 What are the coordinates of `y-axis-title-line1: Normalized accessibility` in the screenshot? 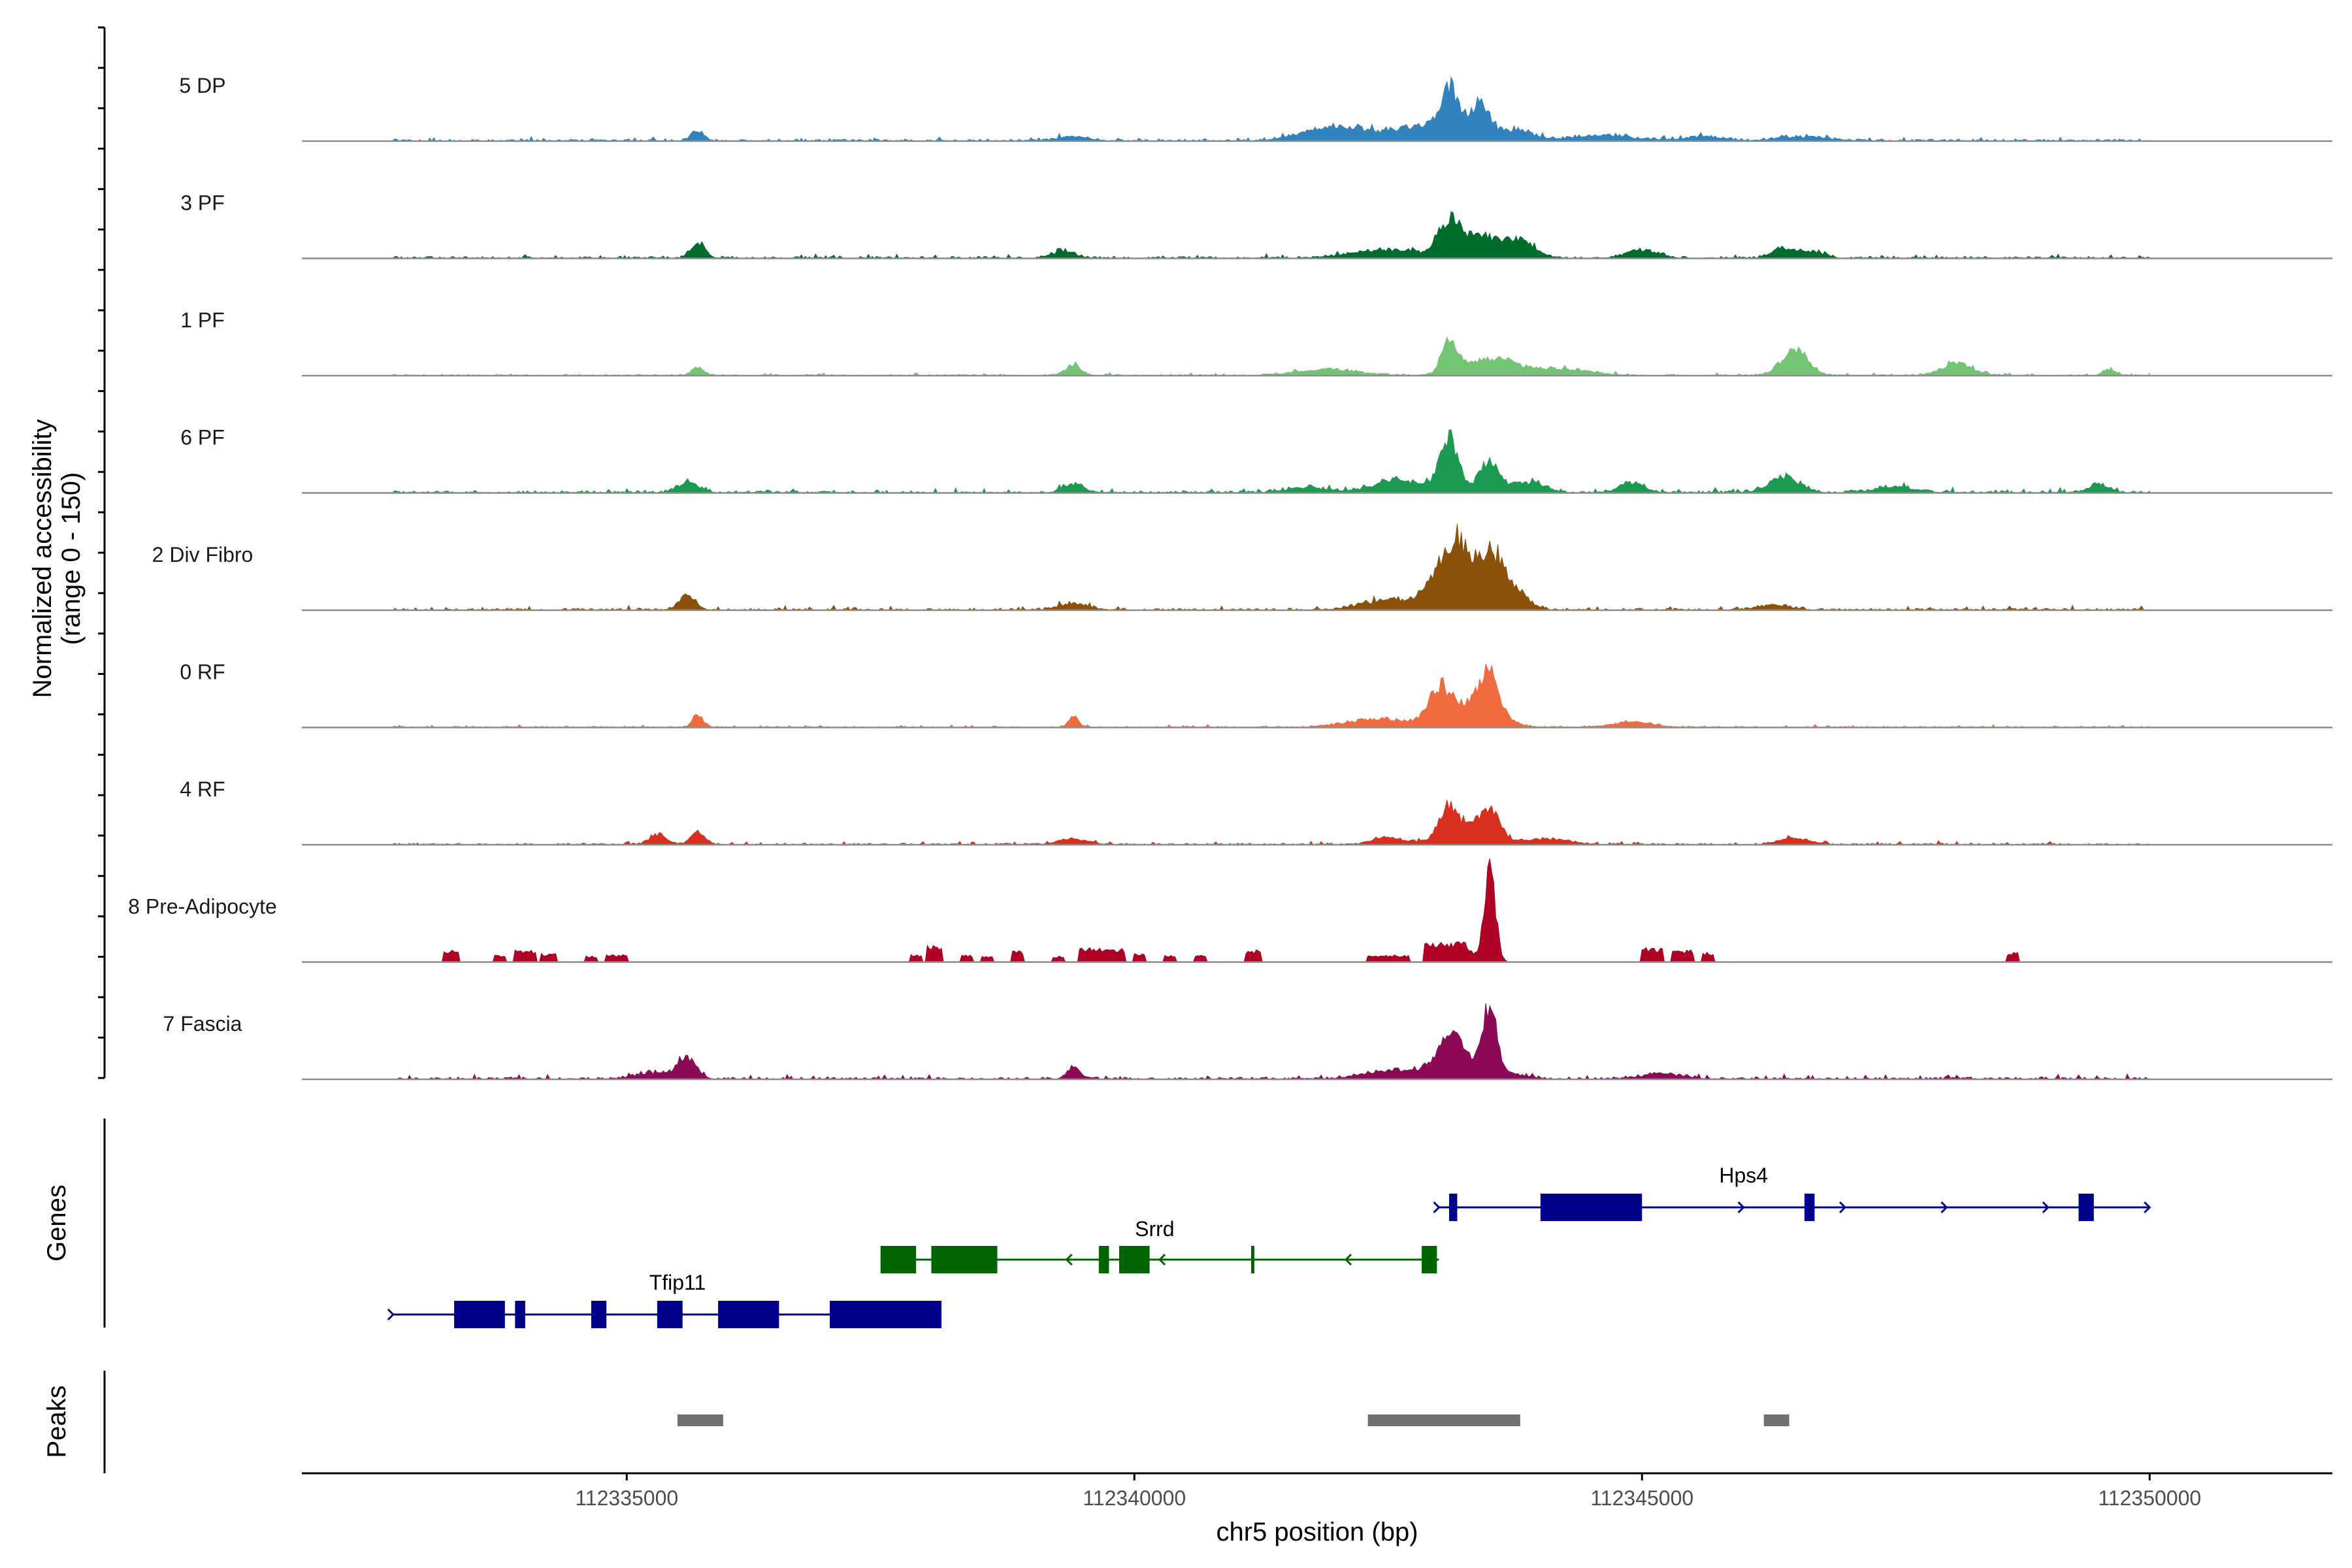 It's located at (42, 558).